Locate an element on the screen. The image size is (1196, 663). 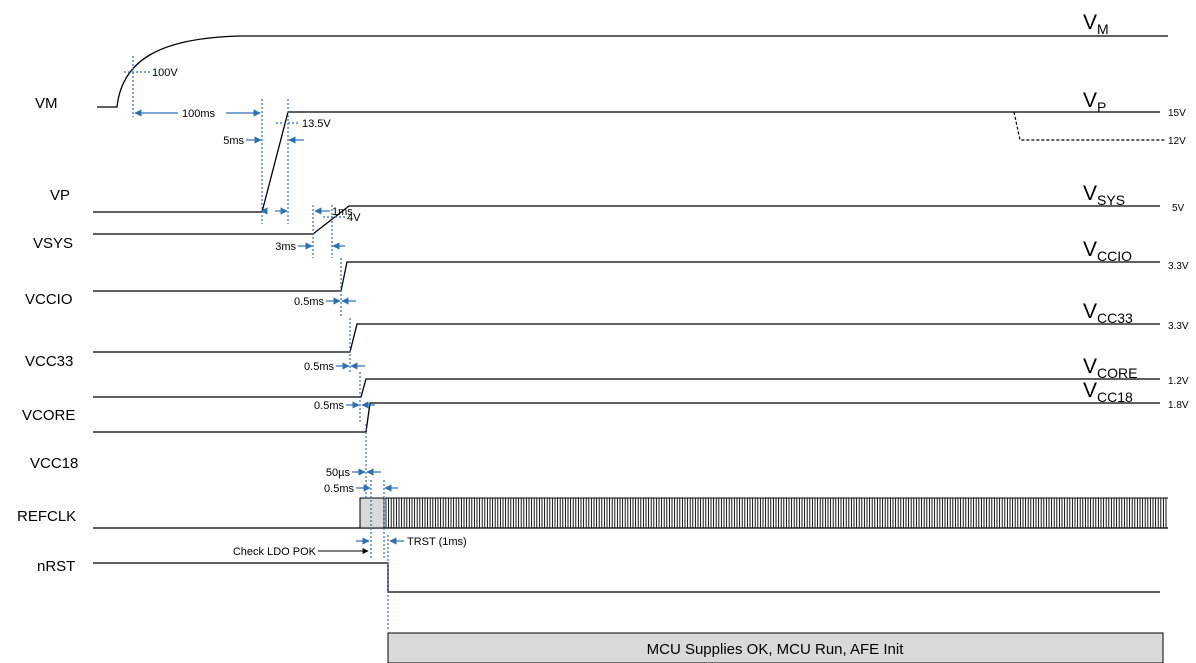
threshold-label-vsys: 4V is located at coordinates (354, 218).